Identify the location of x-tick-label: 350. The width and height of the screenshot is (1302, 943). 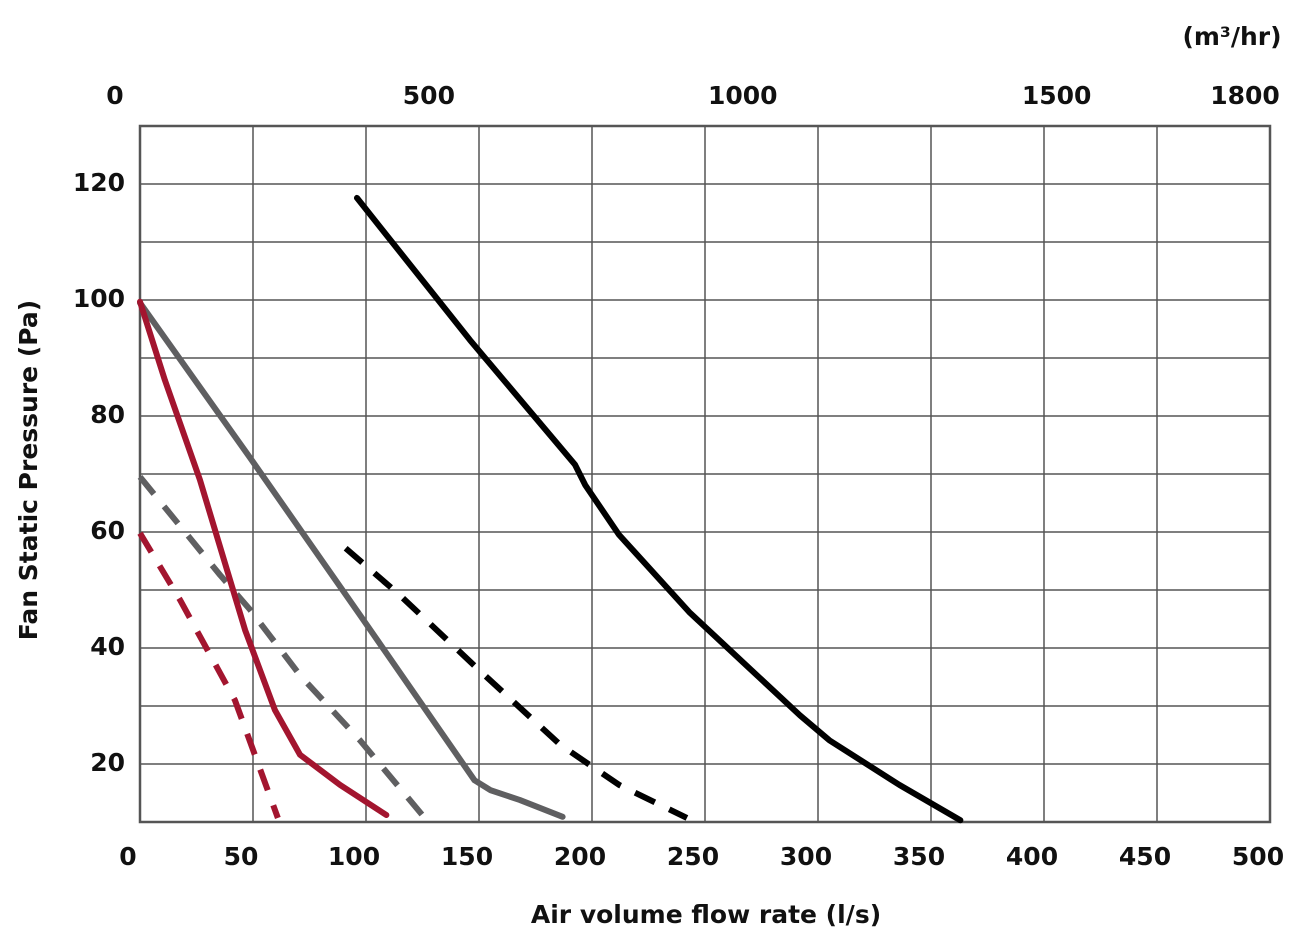
(919, 856).